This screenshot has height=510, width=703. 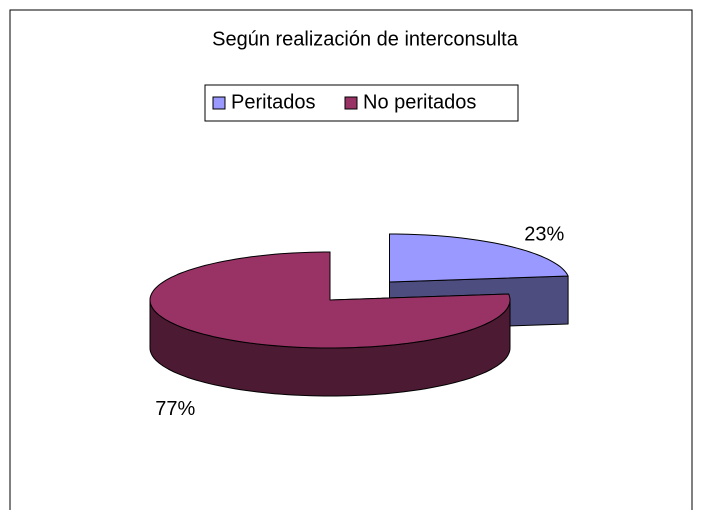 What do you see at coordinates (273, 102) in the screenshot?
I see `legend-label: Peritados` at bounding box center [273, 102].